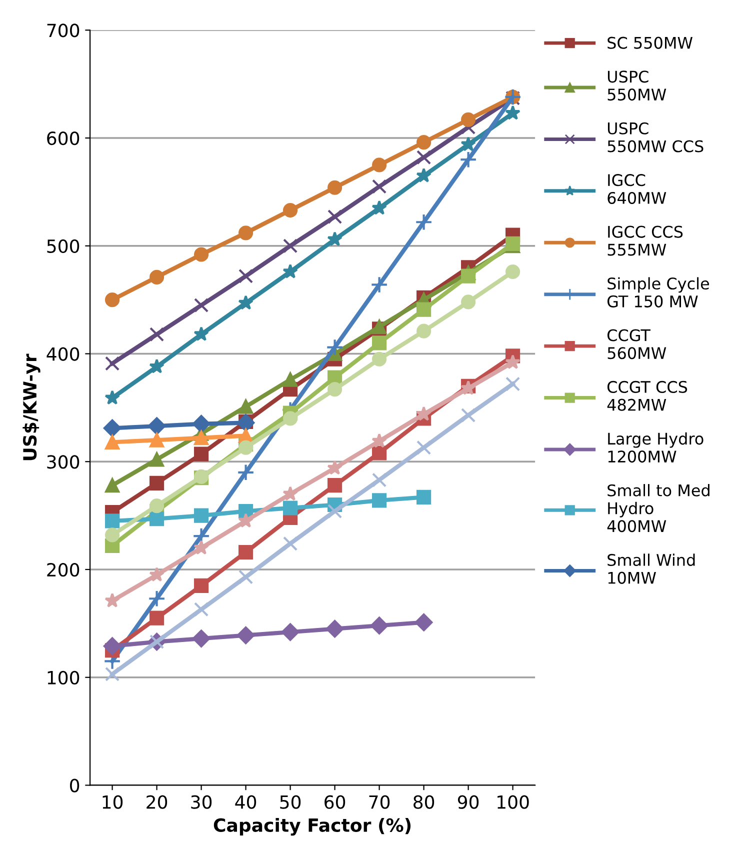  What do you see at coordinates (468, 802) in the screenshot?
I see `x-tick-label: 90` at bounding box center [468, 802].